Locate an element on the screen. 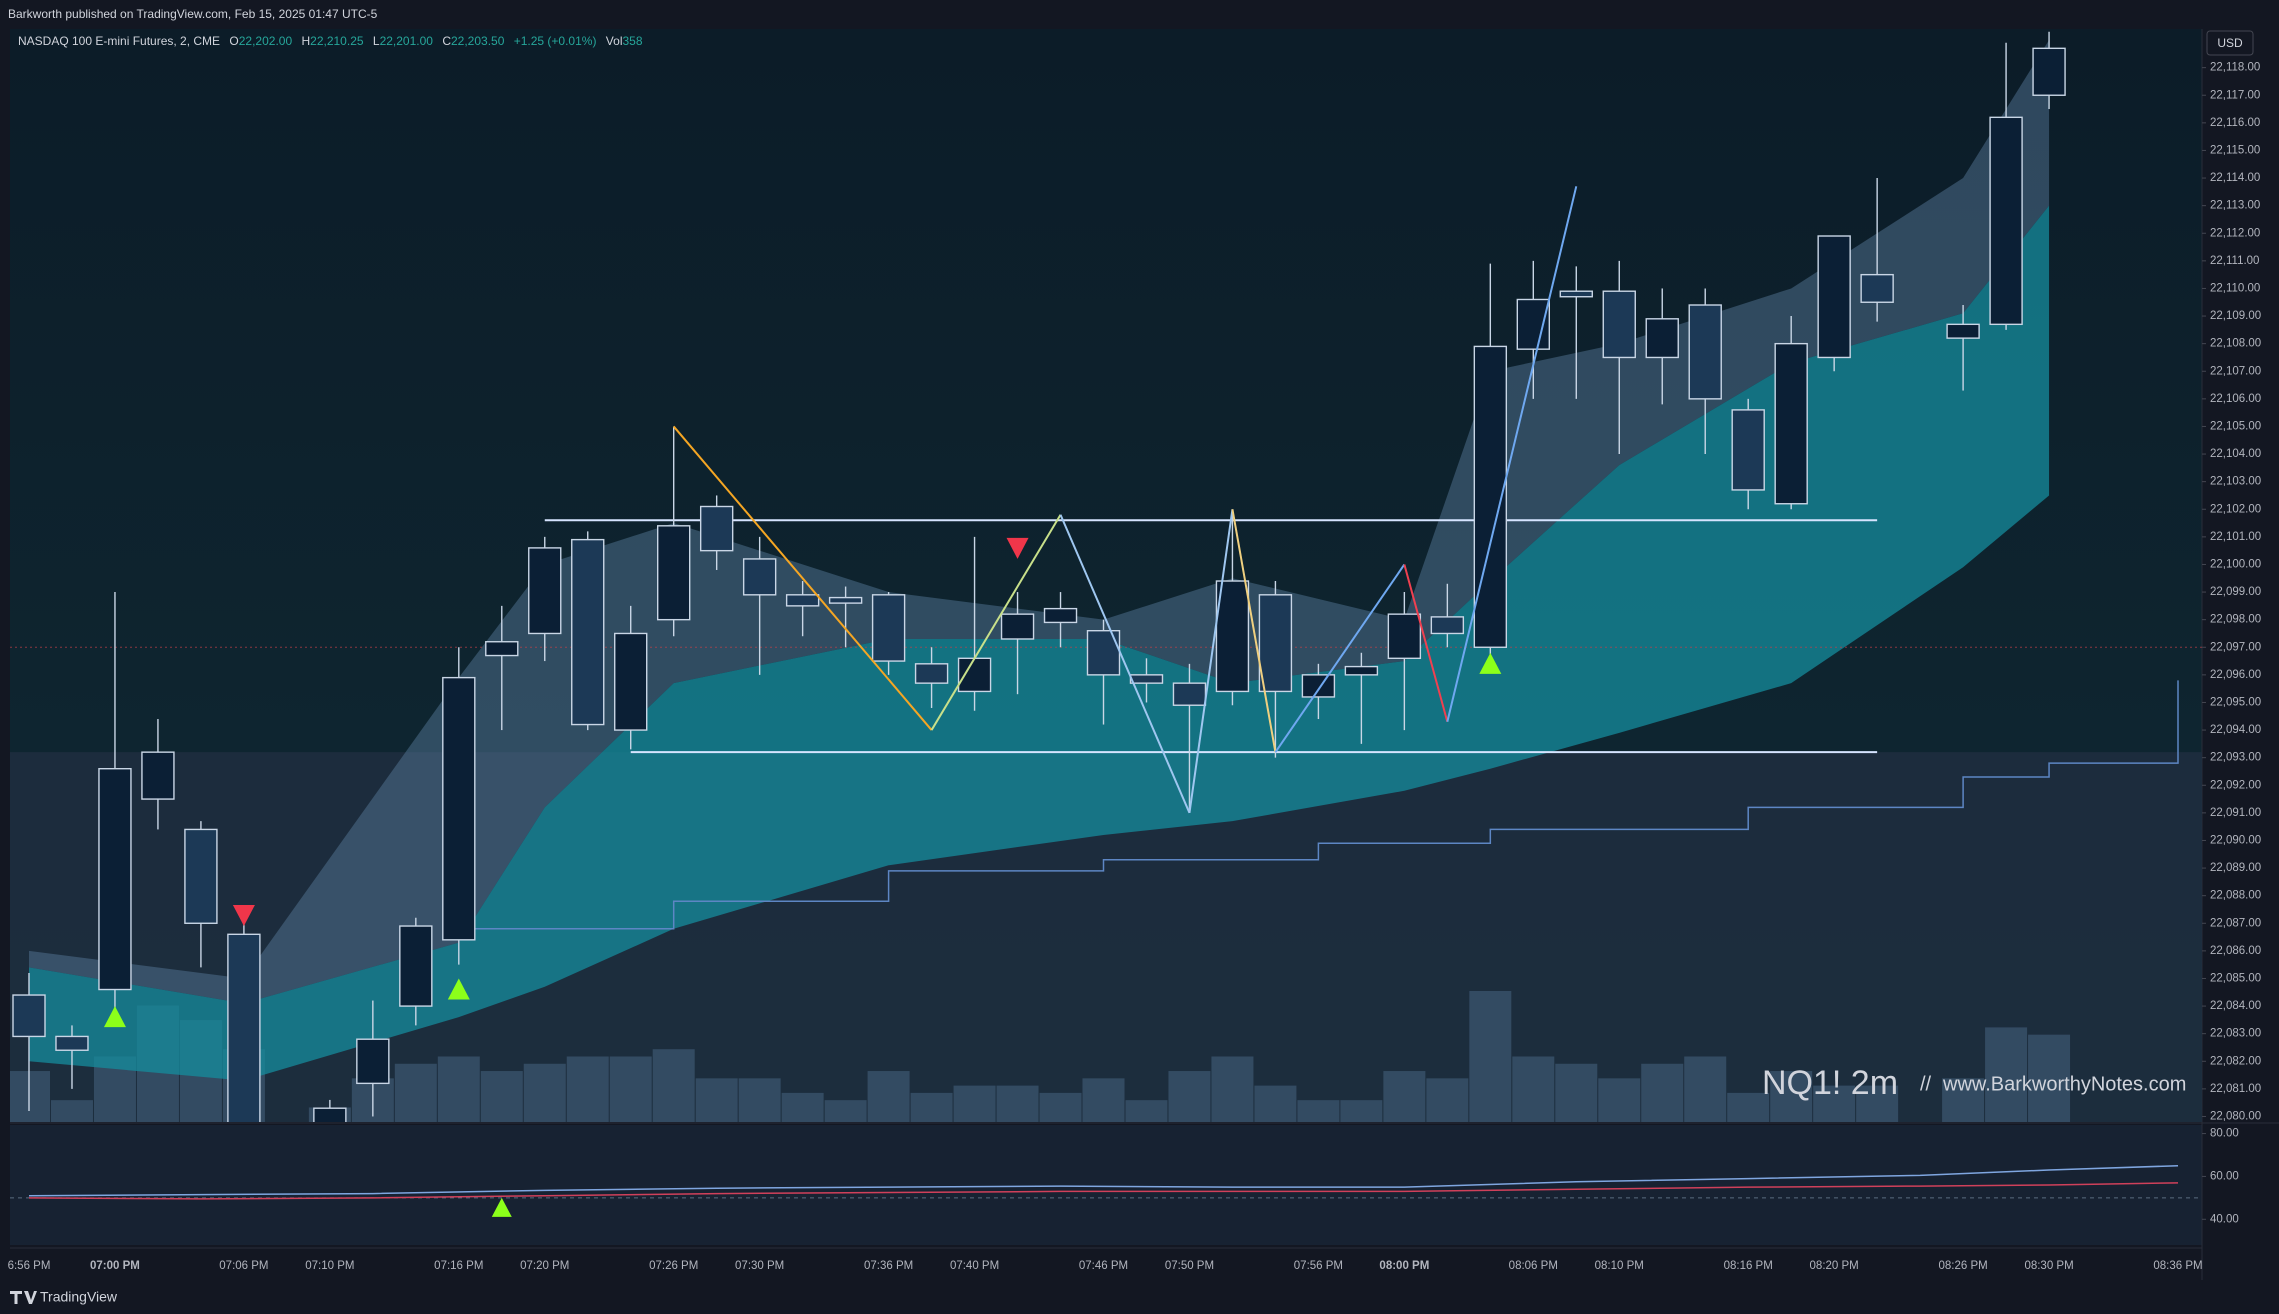  y-tick-label: 22,090.00 is located at coordinates (2235, 841).